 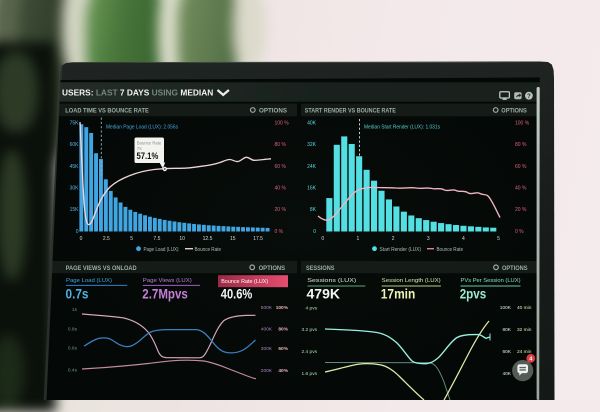 What do you see at coordinates (258, 239) in the screenshot?
I see `svg-text: 17.5` at bounding box center [258, 239].